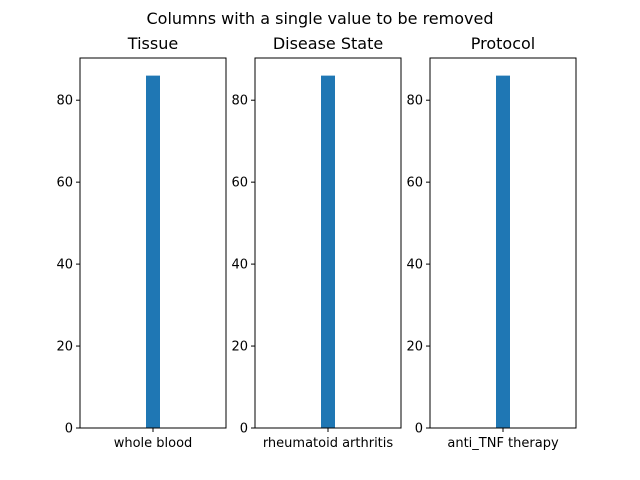  I want to click on x-tick-label: anti_TNF therapy, so click(503, 443).